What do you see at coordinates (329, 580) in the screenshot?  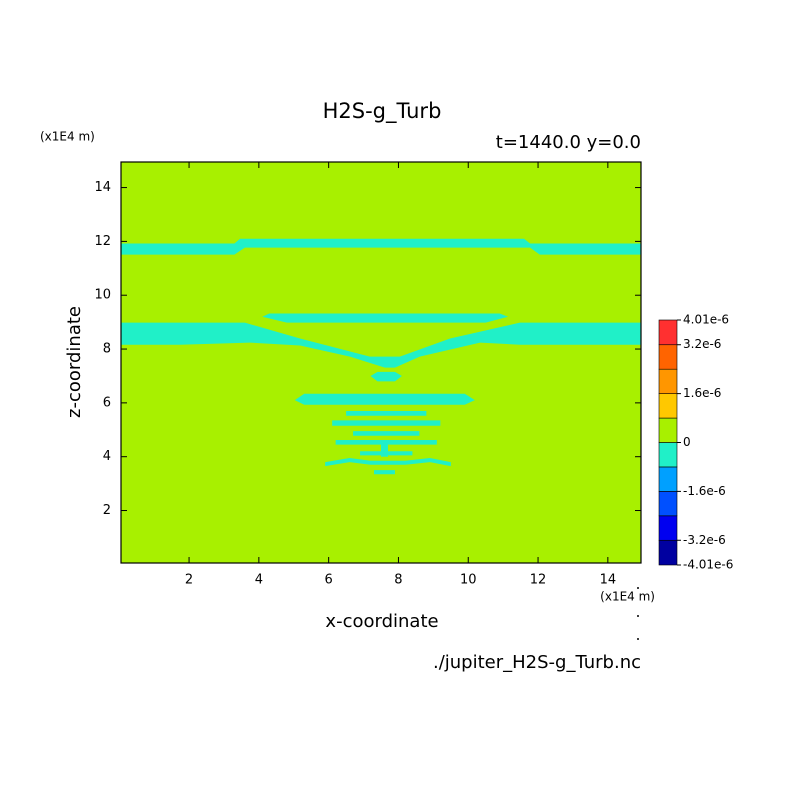 I see `x-tick-label: 6` at bounding box center [329, 580].